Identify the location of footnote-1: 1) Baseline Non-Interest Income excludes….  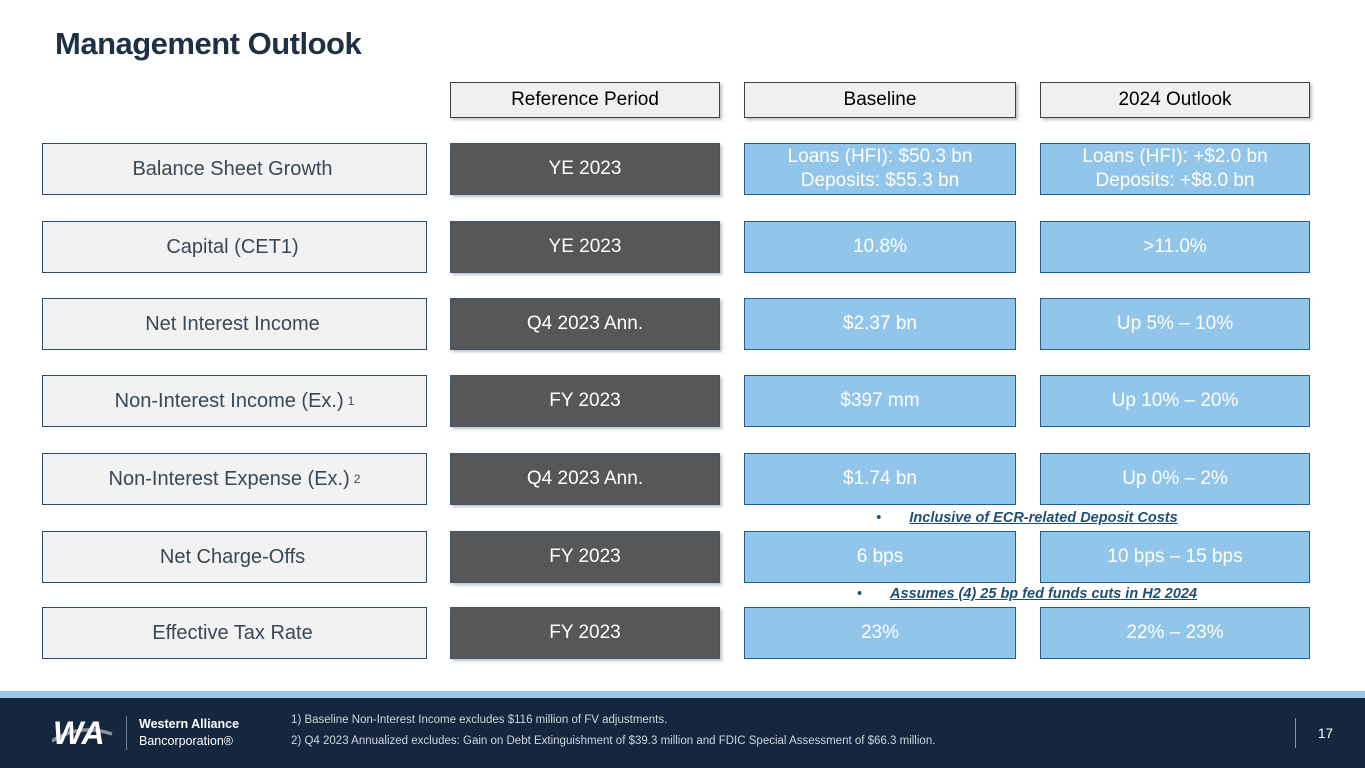
(479, 719).